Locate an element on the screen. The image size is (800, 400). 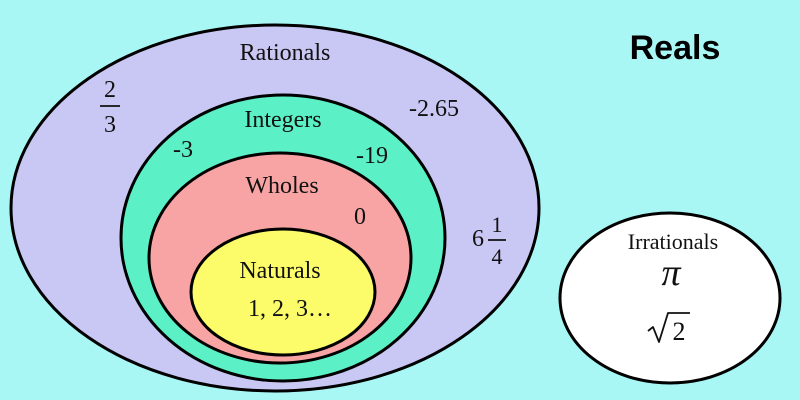
irrationals-ellipse is located at coordinates (670, 298).